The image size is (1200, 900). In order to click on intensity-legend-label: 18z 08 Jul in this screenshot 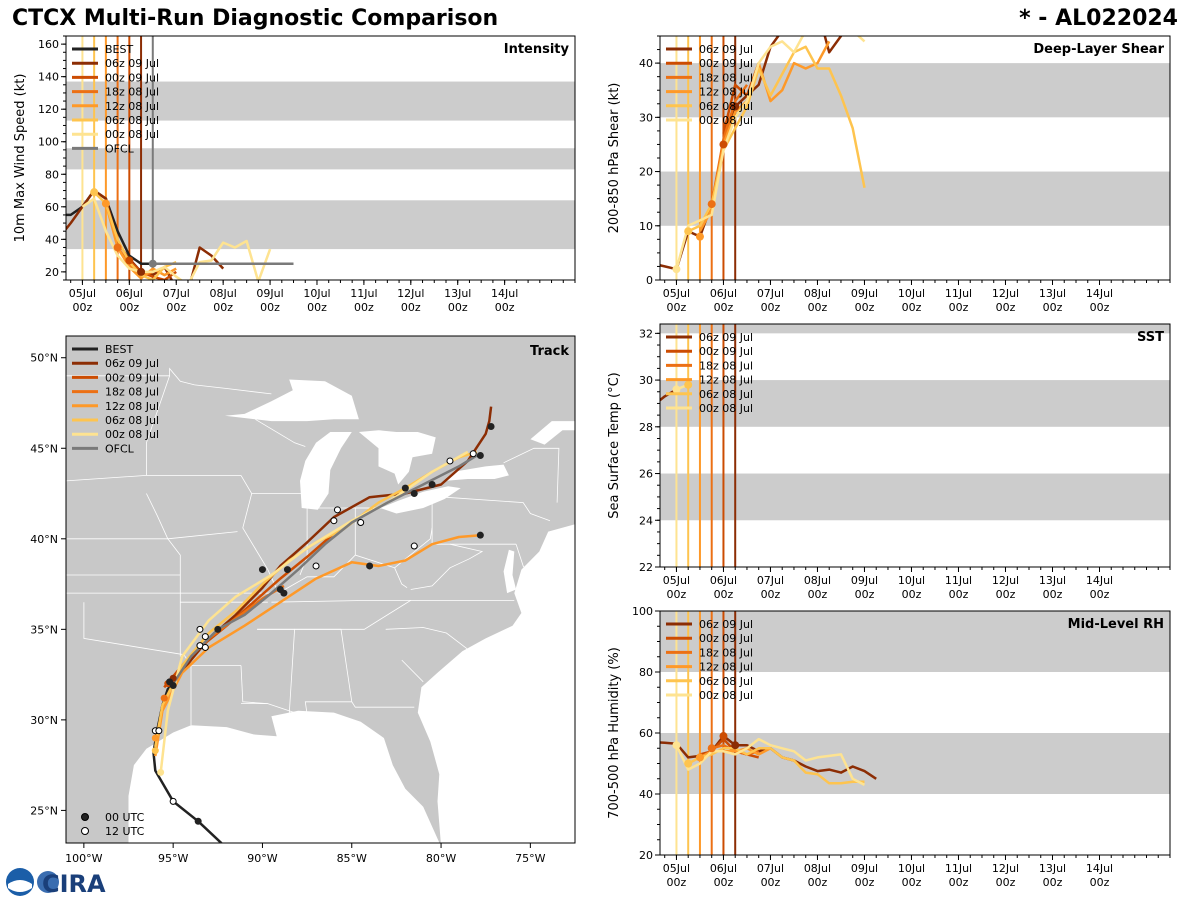, I will do `click(132, 92)`.